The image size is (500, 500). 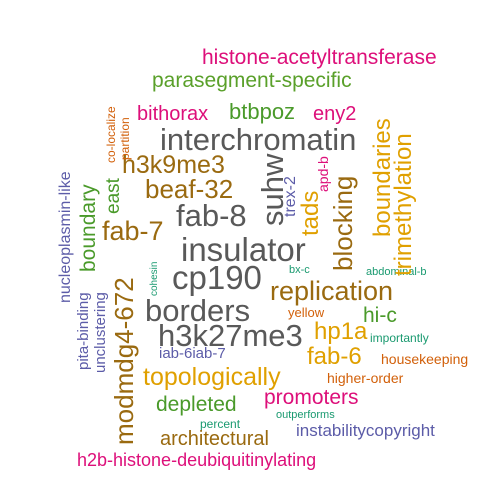 I want to click on word-pita-binding: pita-binding, so click(x=83, y=331).